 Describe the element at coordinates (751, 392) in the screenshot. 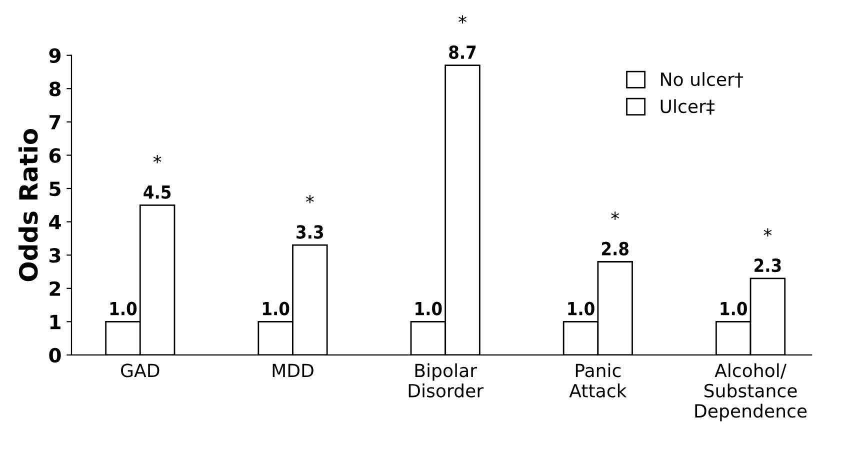

I see `x-tick-label: Alcohol/ Substance Dependence` at that location.